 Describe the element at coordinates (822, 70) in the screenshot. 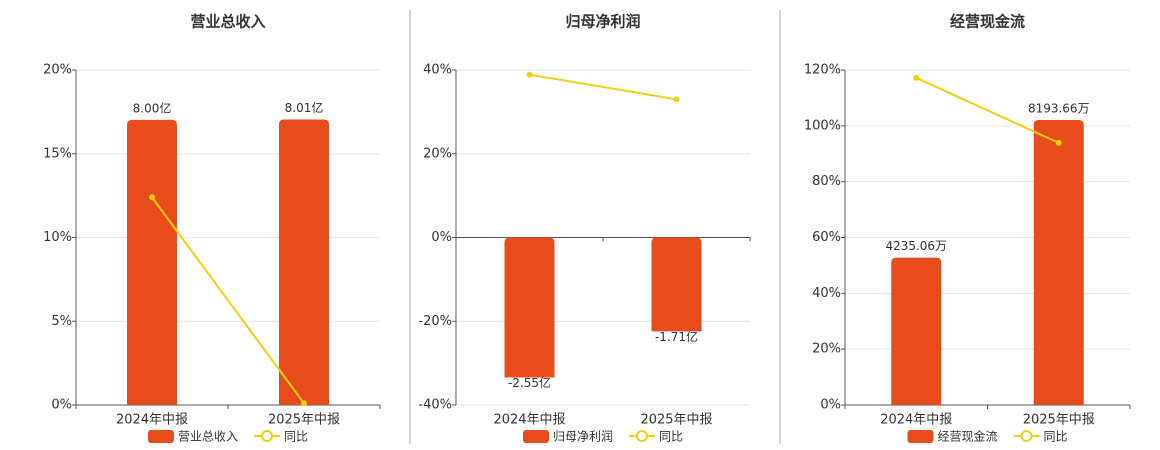

I see `y-tick-label: 120%` at that location.